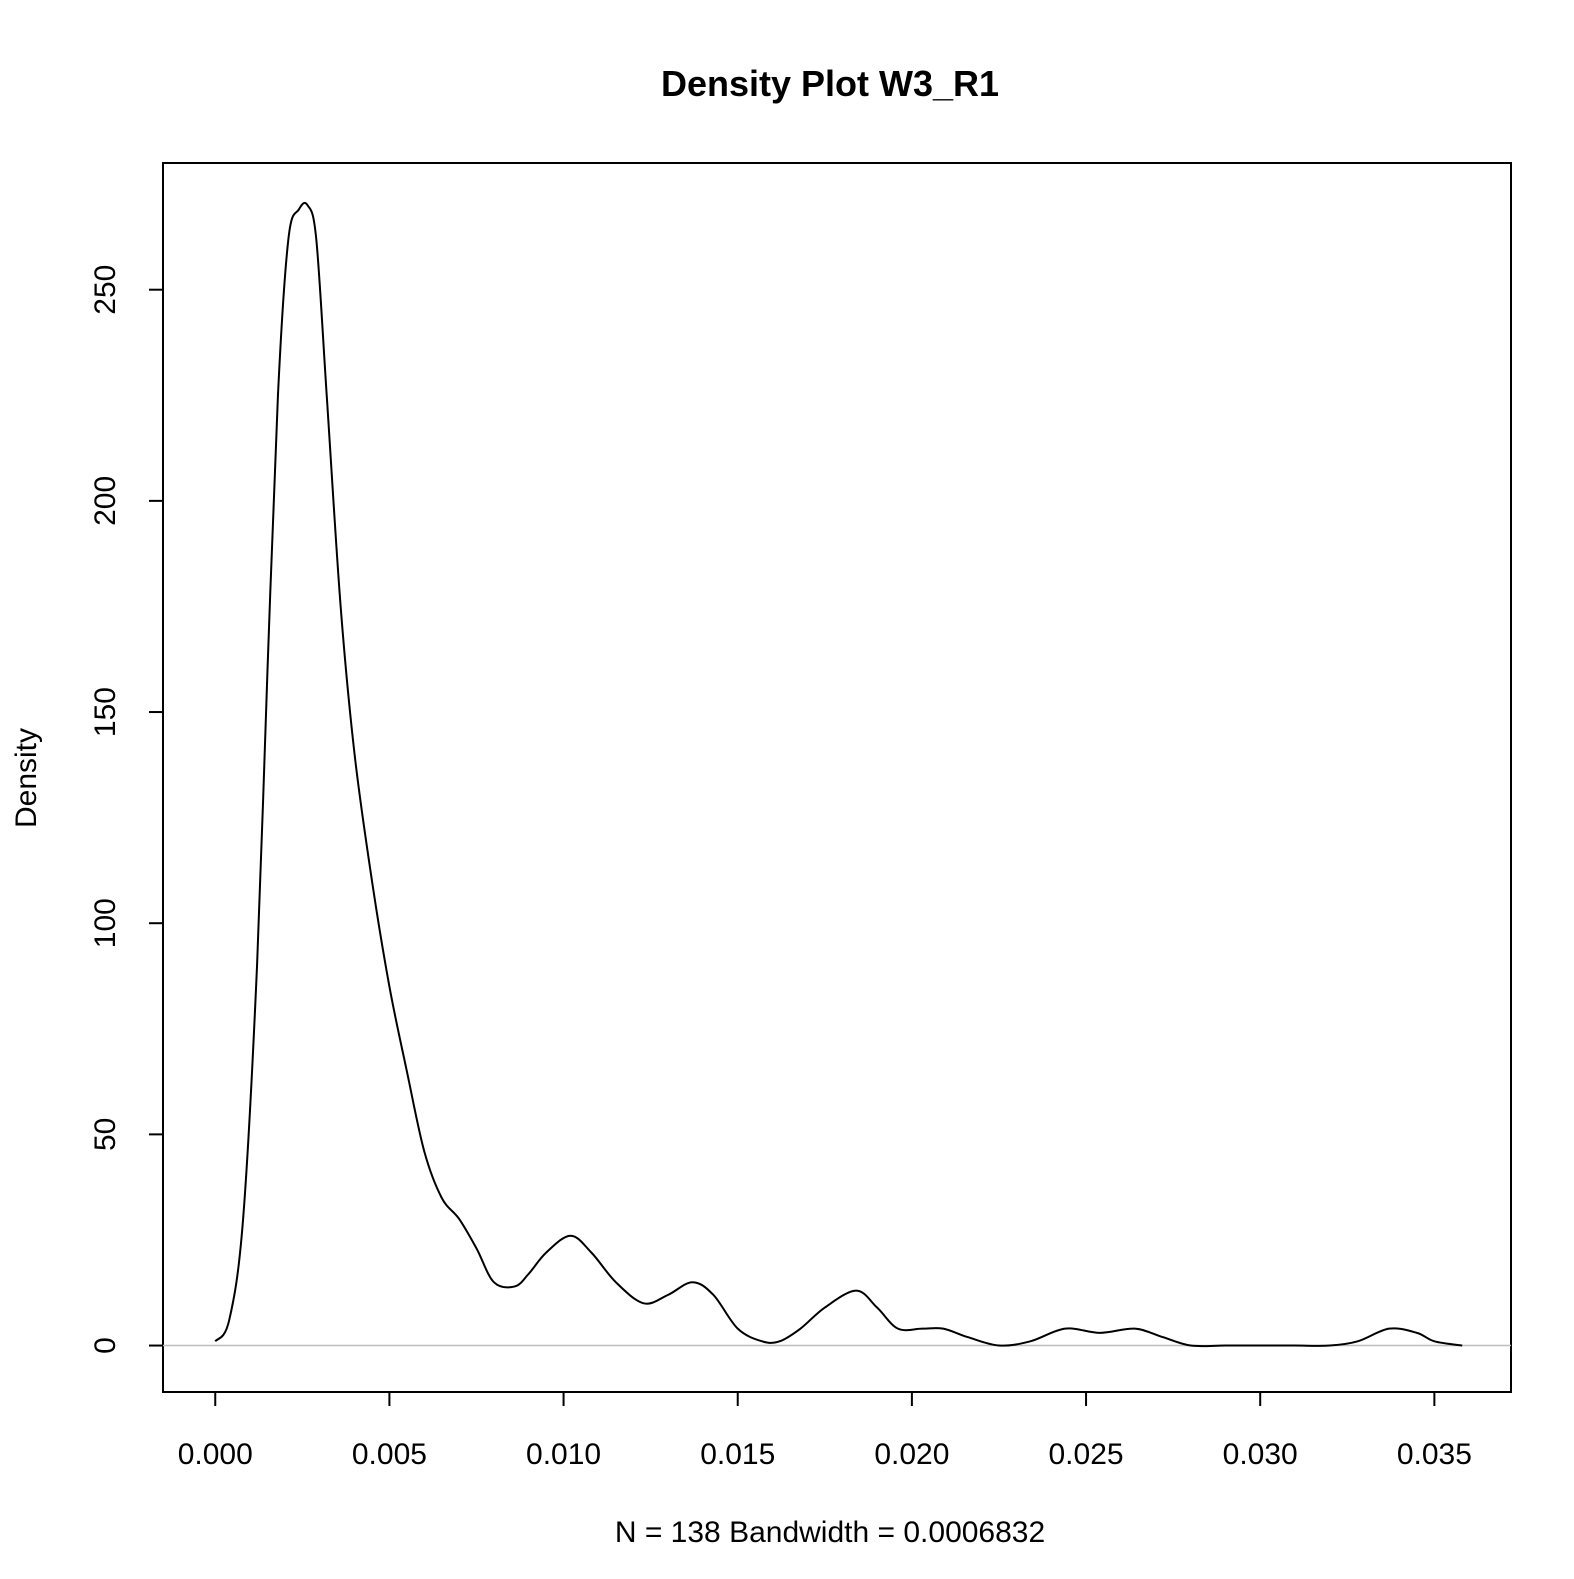  What do you see at coordinates (830, 1532) in the screenshot?
I see `x-axis-label: N = 138 Bandwidth = 0.0006832` at bounding box center [830, 1532].